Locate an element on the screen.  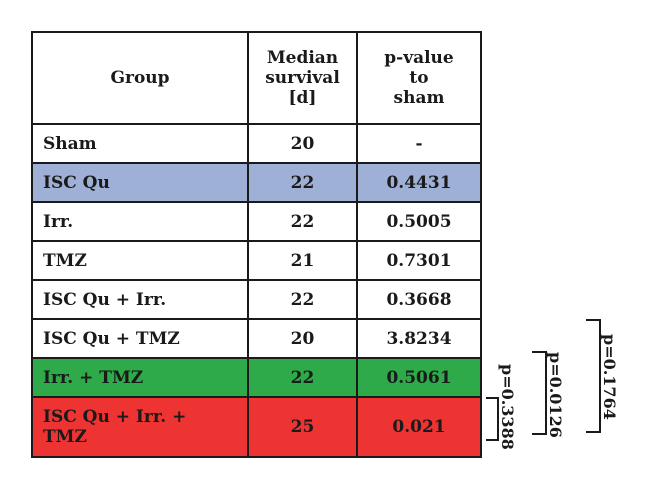
cell-pvalue: 0.5005 is located at coordinates (419, 221).